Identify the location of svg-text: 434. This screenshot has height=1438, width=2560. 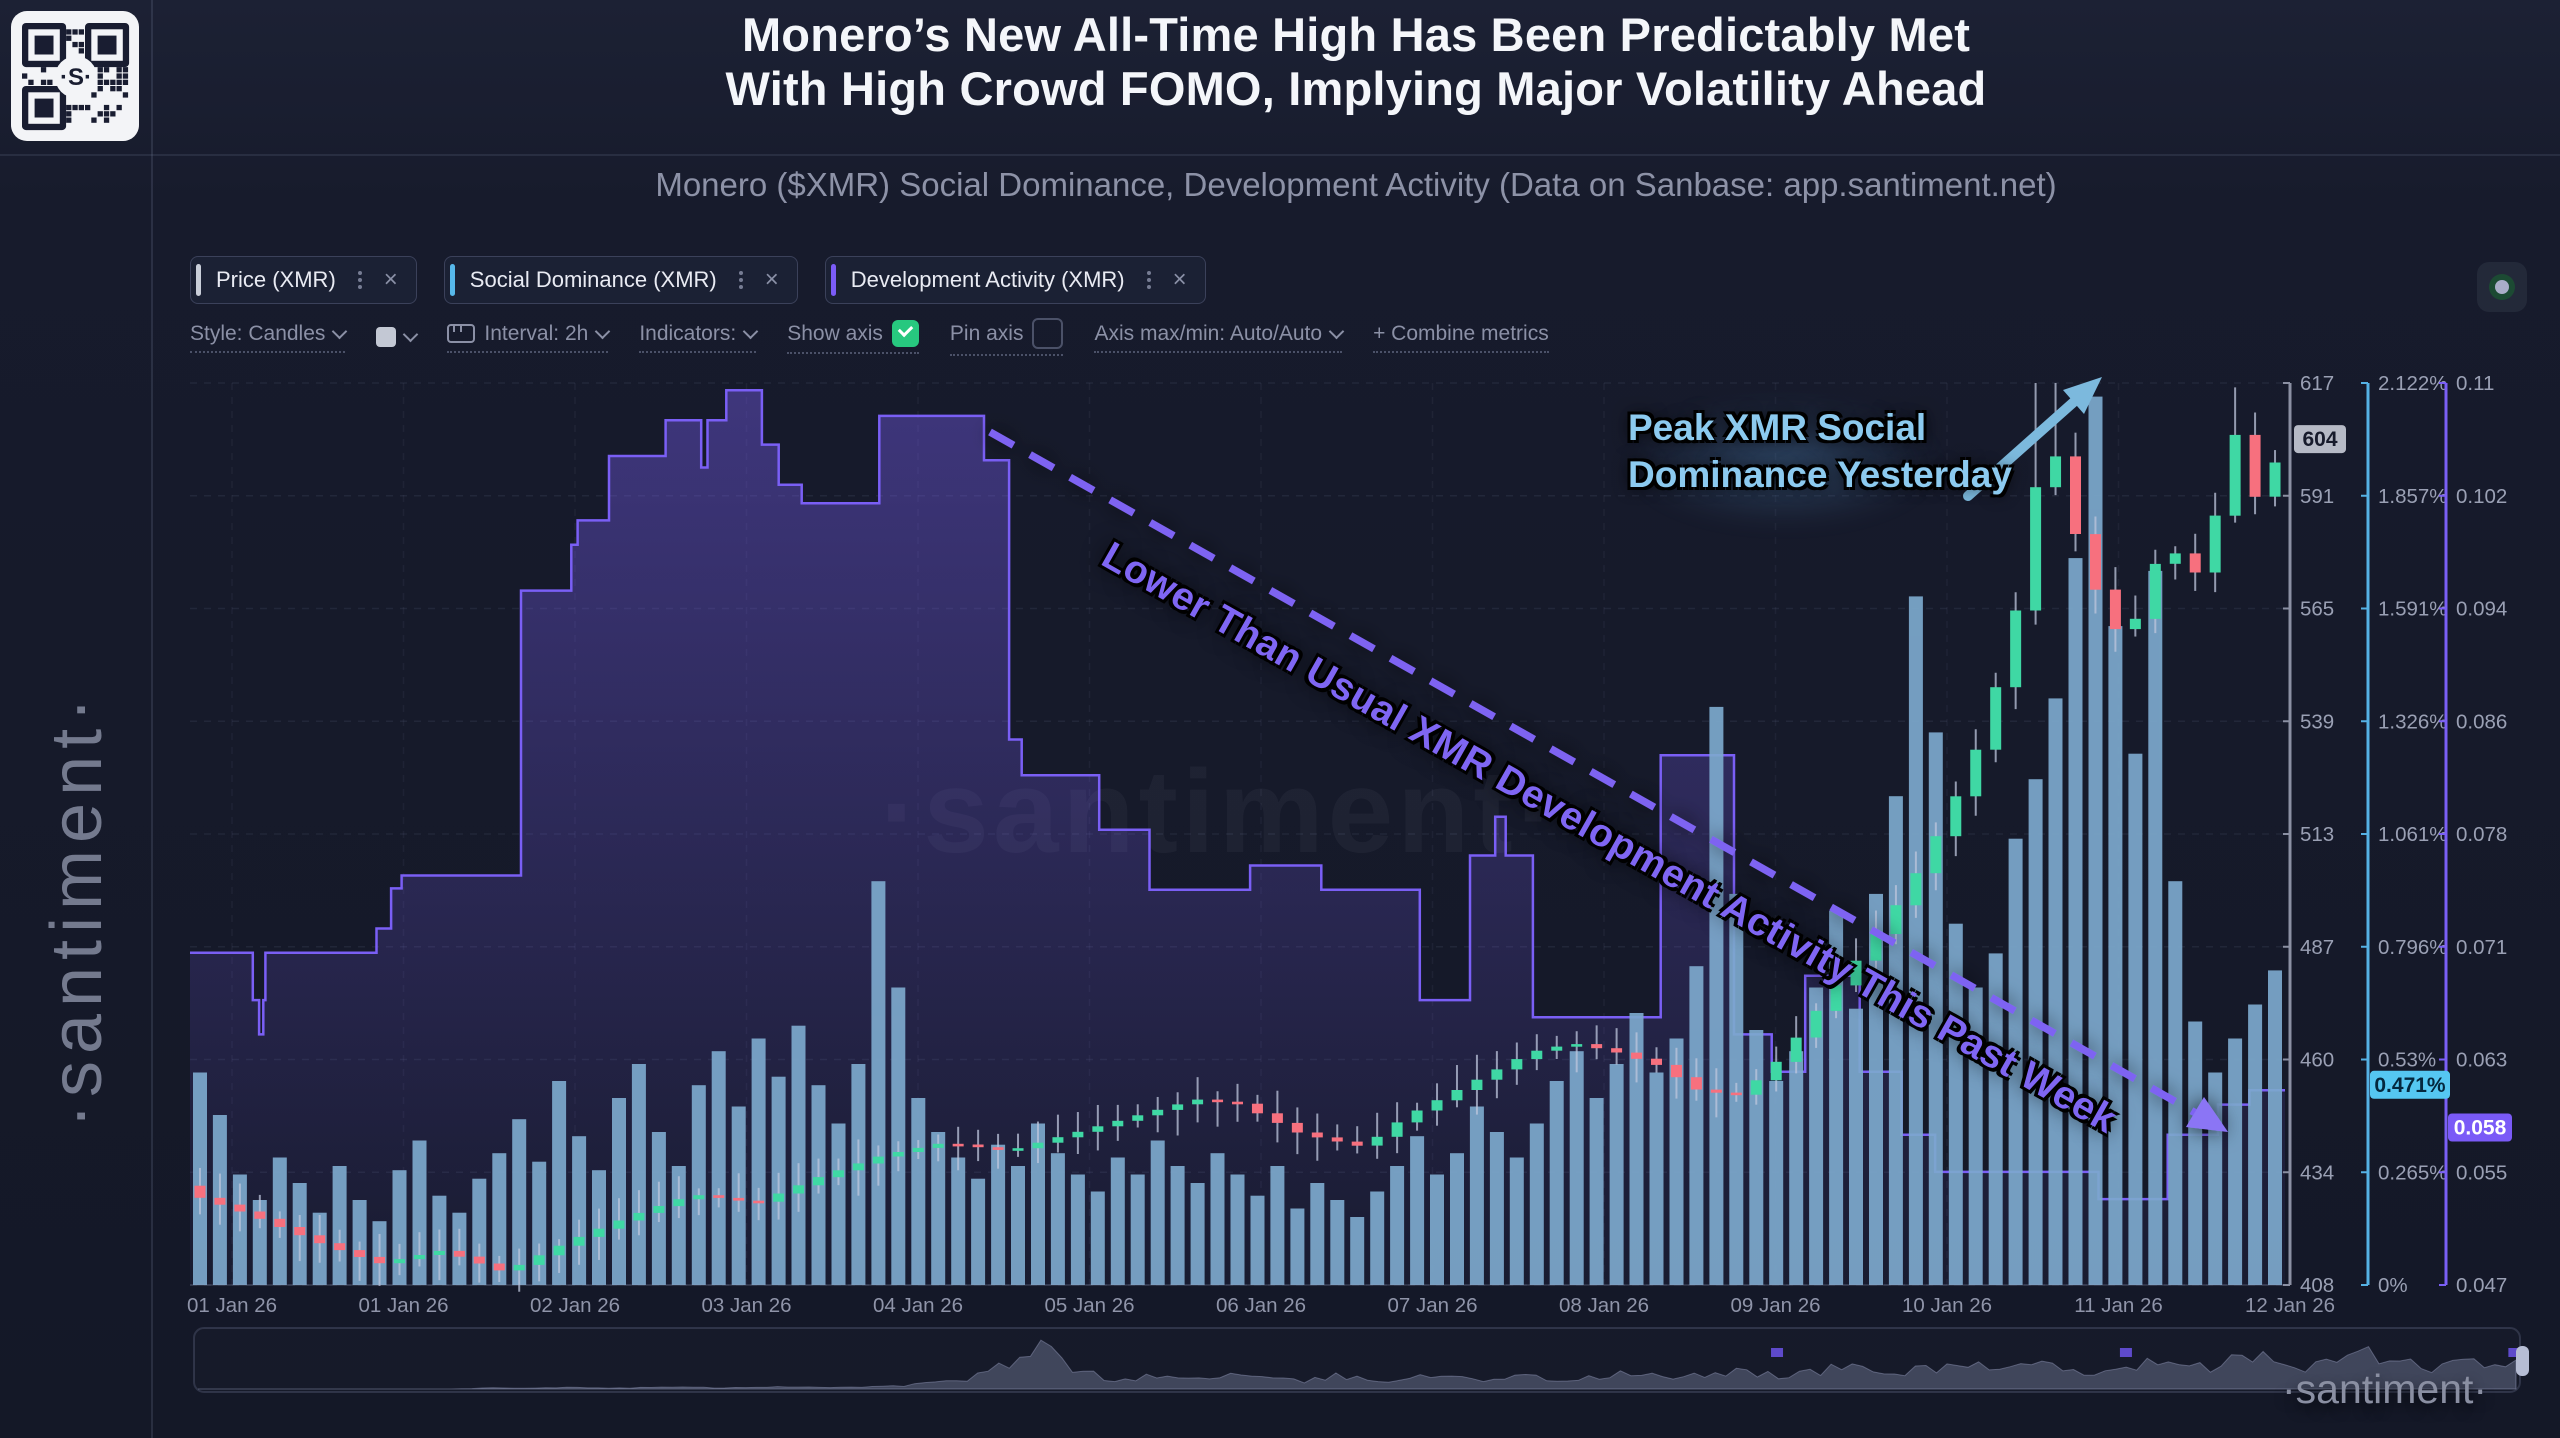
(2317, 1172).